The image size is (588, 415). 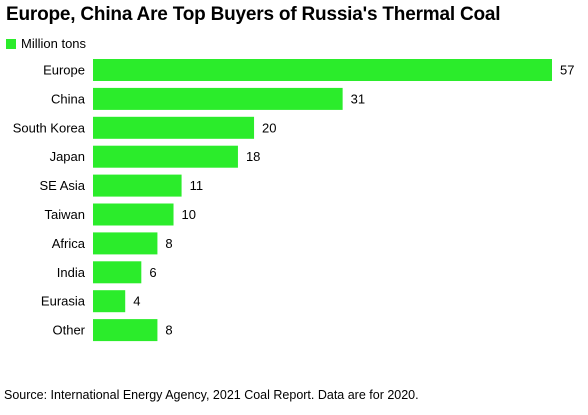 I want to click on legend-label: Million tons, so click(x=54, y=43).